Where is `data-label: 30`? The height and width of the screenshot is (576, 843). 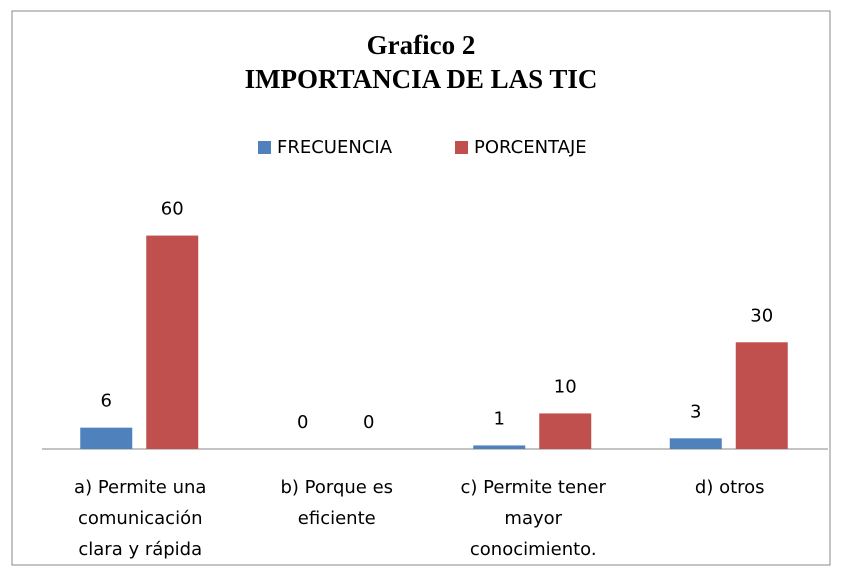
data-label: 30 is located at coordinates (761, 315).